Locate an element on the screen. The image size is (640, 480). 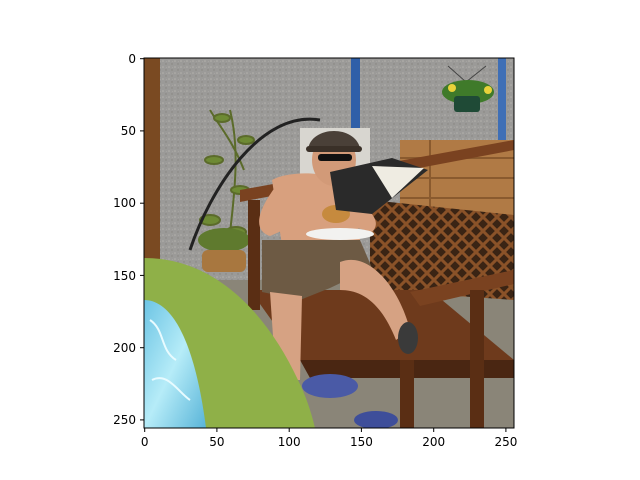
right-leg is located at coordinates (375, 299).